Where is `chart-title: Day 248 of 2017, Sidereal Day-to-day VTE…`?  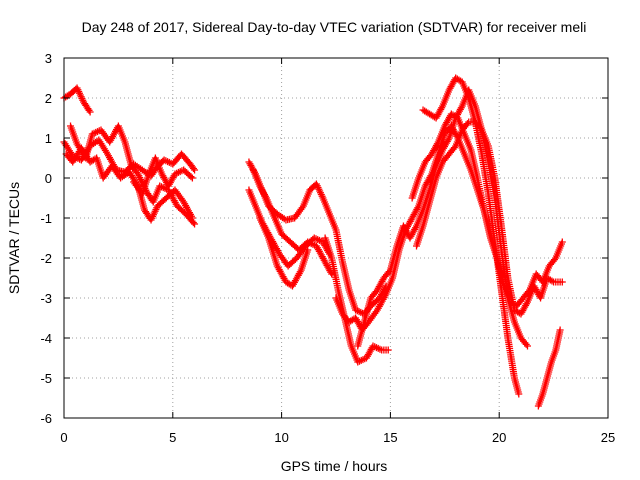 chart-title: Day 248 of 2017, Sidereal Day-to-day VTE… is located at coordinates (334, 27).